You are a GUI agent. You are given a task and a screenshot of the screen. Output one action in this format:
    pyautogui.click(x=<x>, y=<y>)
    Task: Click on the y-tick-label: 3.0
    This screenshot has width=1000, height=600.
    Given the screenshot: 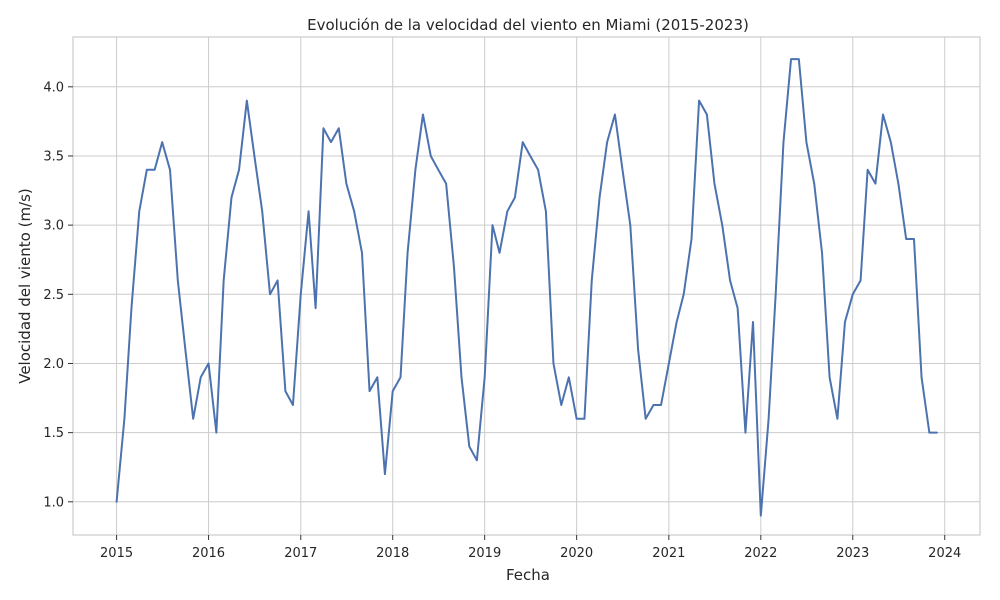 What is the action you would take?
    pyautogui.click(x=53, y=226)
    